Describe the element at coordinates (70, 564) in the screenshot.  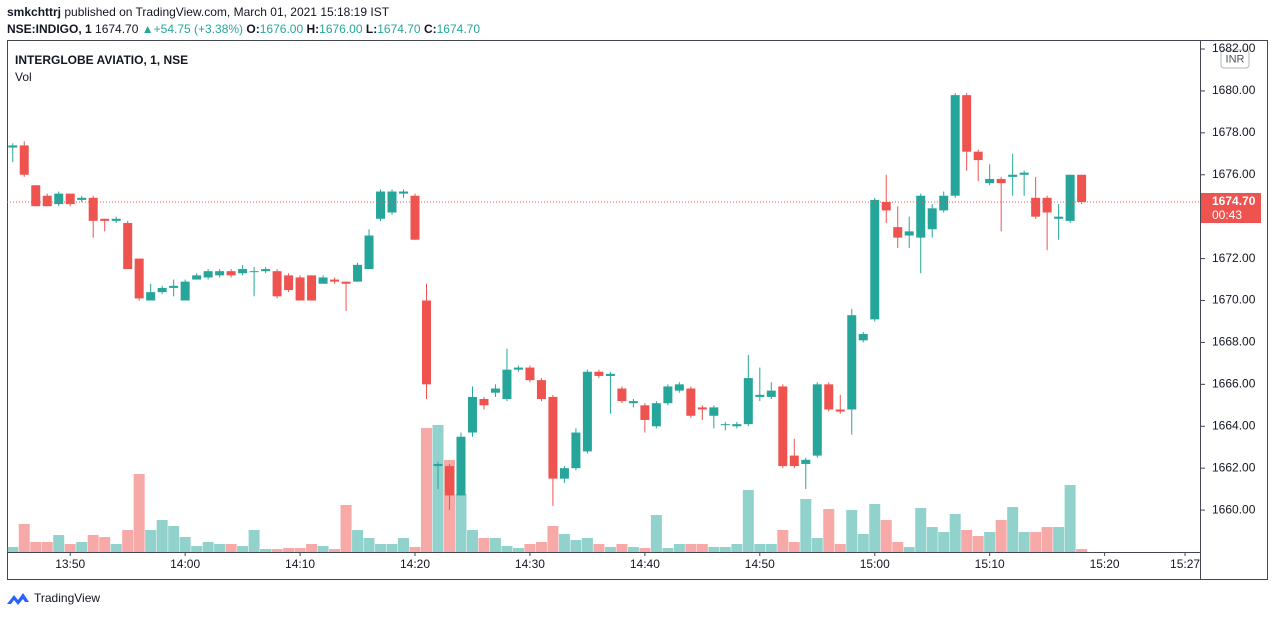
I see `x-tick-label: 13:50` at that location.